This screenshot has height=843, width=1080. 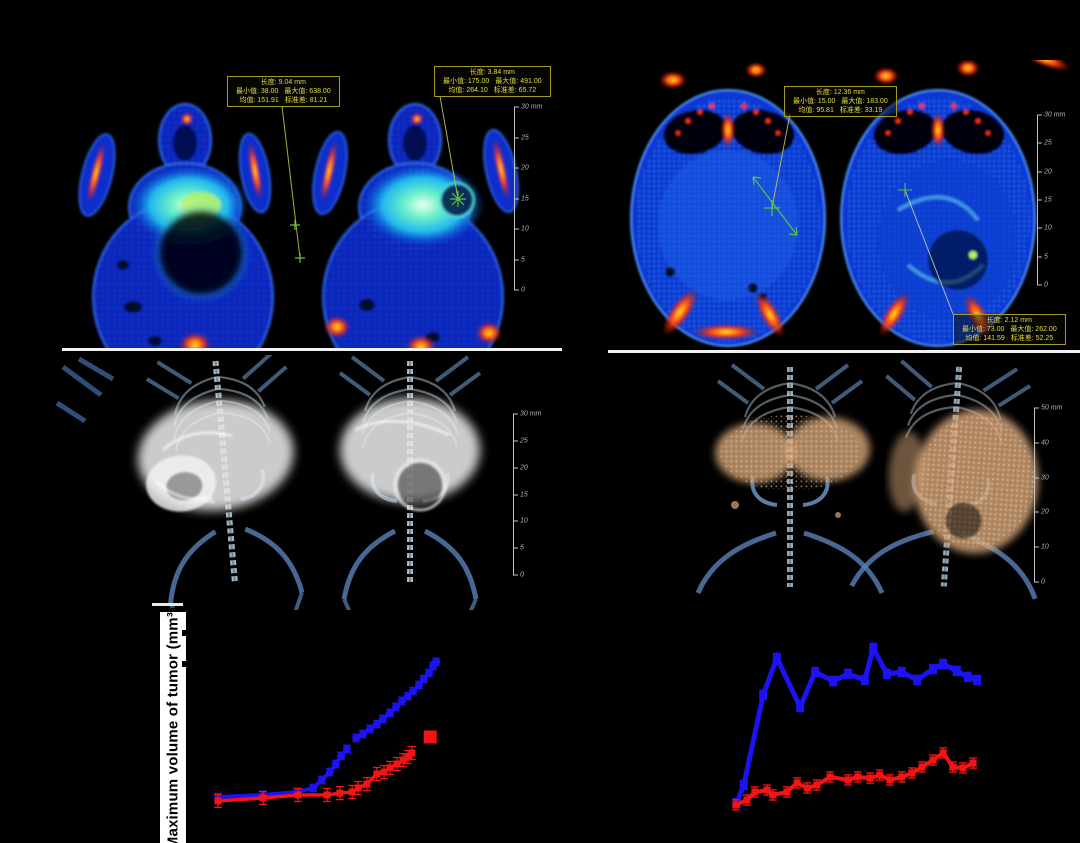 I want to click on render-3d-panel-left: 30 mm 25 20 15 10 5 0, so click(x=300, y=482).